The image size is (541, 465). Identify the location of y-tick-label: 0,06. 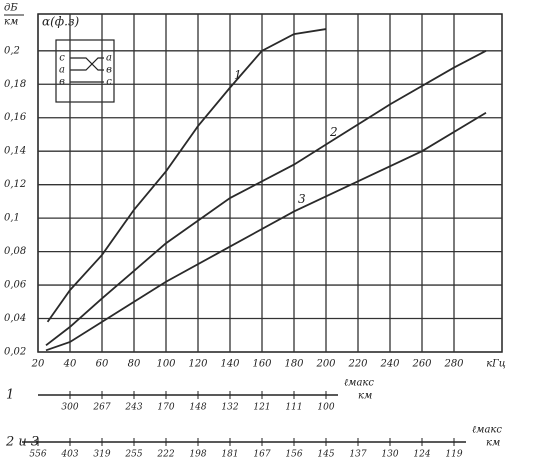
(15, 285).